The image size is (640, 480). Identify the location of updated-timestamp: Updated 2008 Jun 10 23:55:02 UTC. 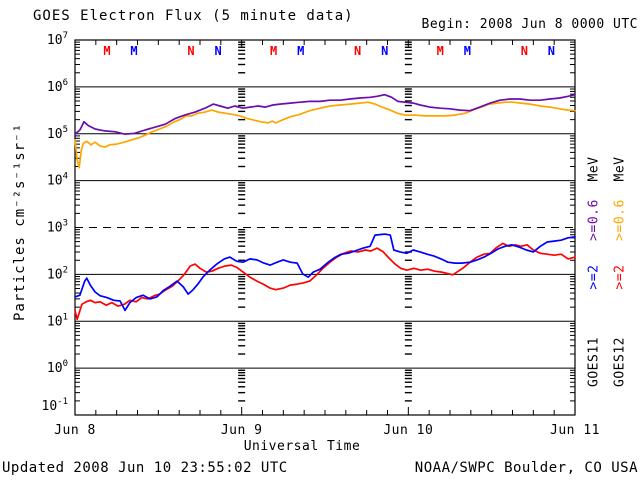
(145, 468).